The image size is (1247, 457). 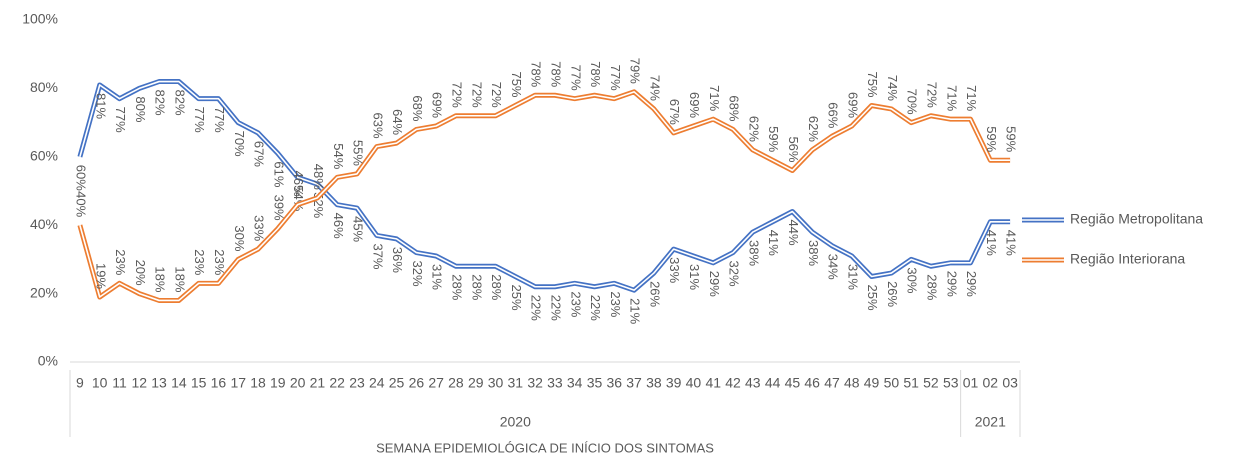 I want to click on x-tick-label: 16, so click(x=219, y=383).